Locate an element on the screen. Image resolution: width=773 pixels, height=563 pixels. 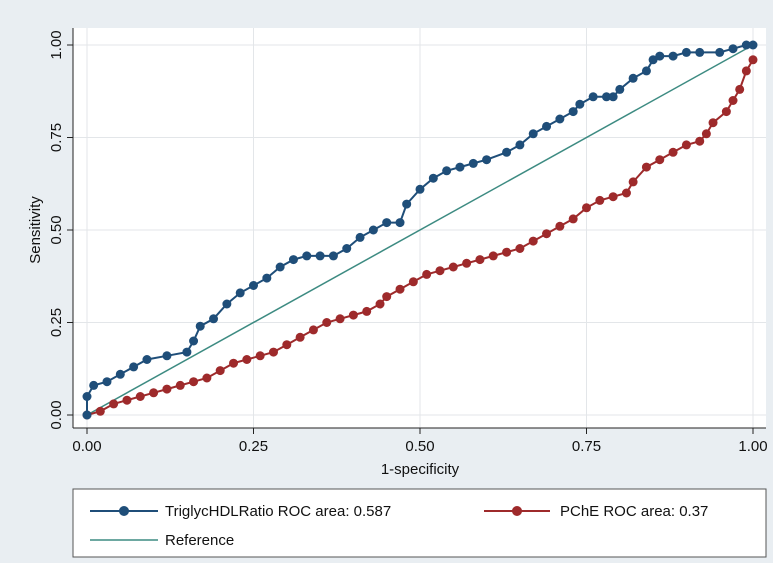
x-tick-label: 0.25 is located at coordinates (253, 446).